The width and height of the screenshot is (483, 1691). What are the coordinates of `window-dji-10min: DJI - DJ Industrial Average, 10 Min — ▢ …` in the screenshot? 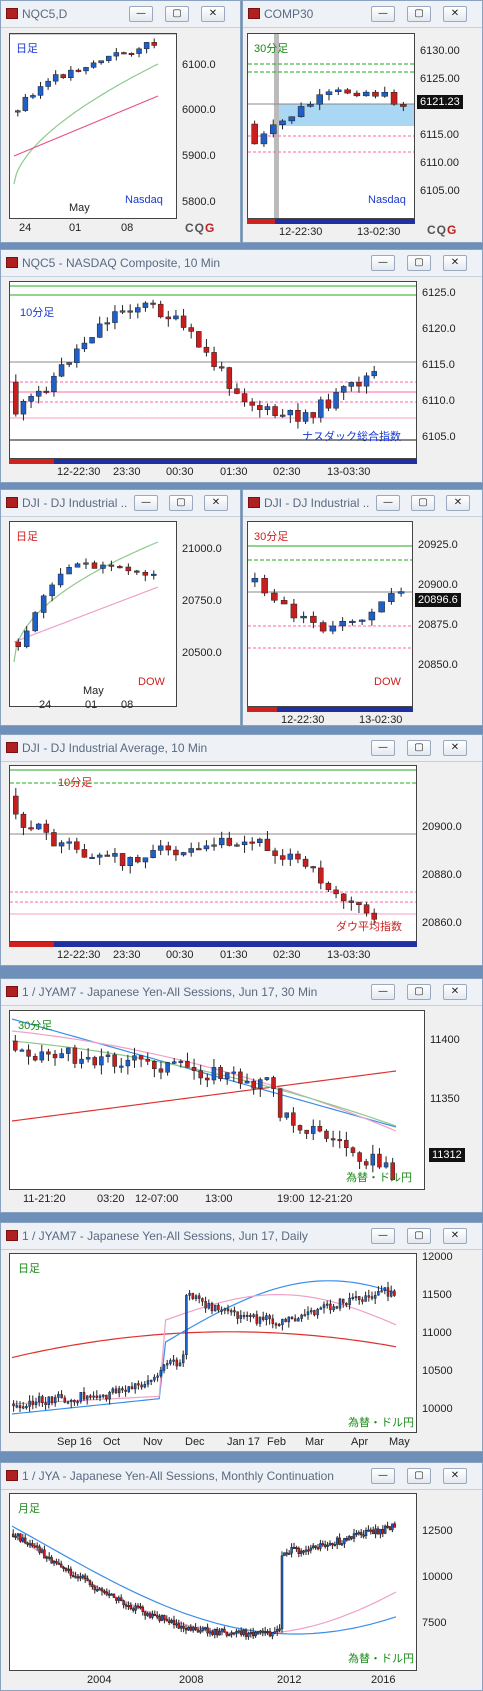 It's located at (241, 850).